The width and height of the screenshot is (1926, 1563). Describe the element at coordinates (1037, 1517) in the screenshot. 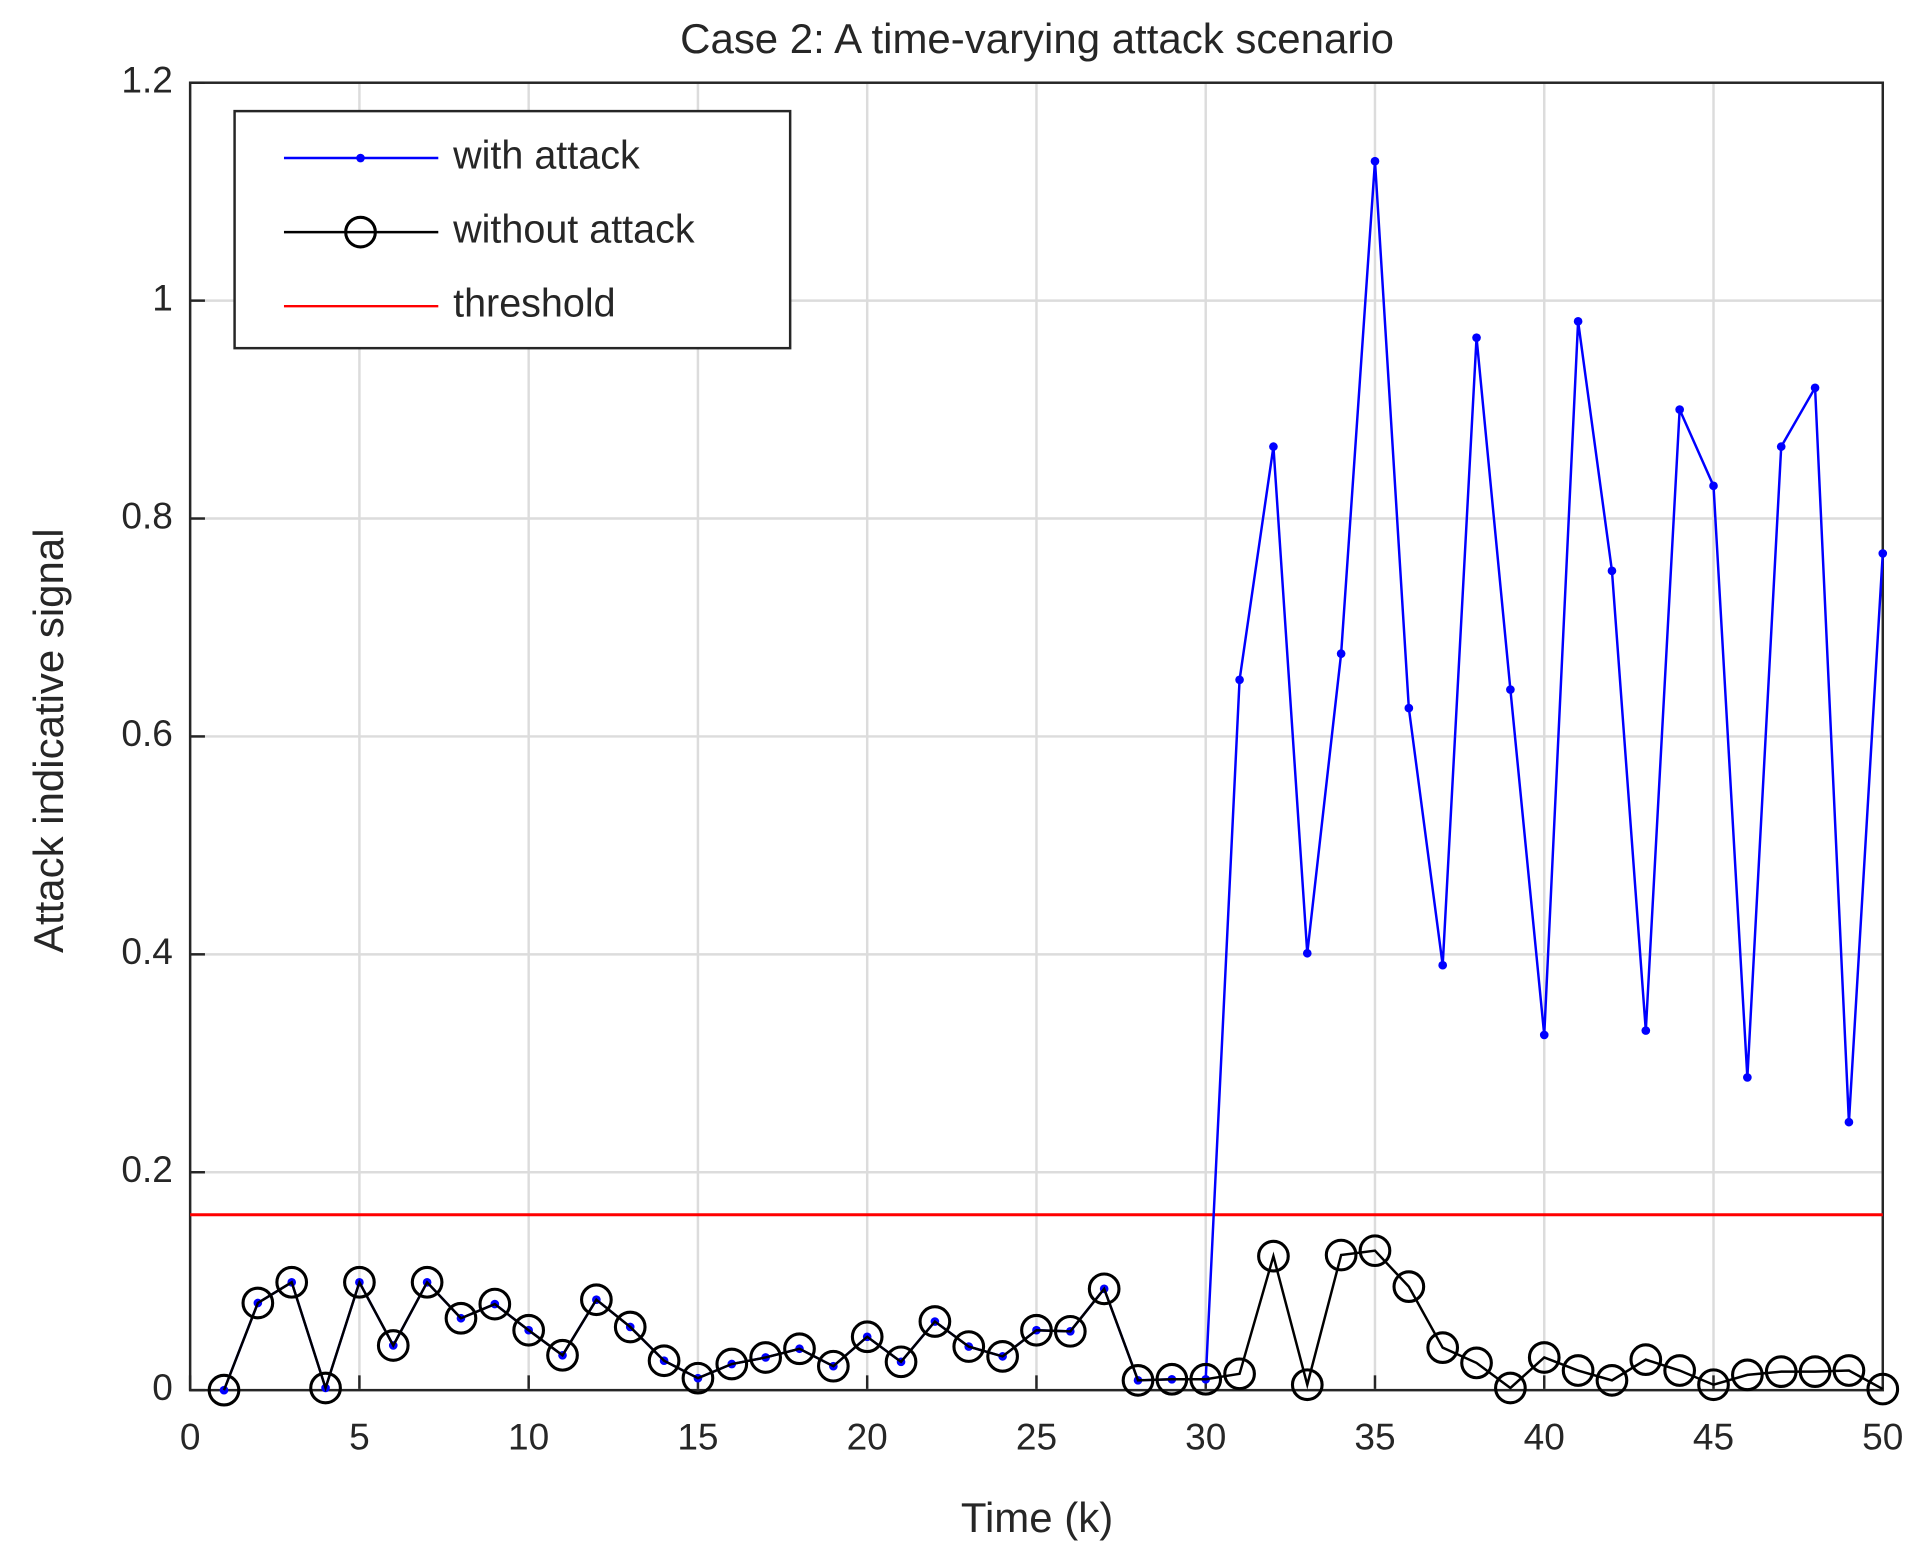

I see `x-axis-label: Time (k)` at that location.